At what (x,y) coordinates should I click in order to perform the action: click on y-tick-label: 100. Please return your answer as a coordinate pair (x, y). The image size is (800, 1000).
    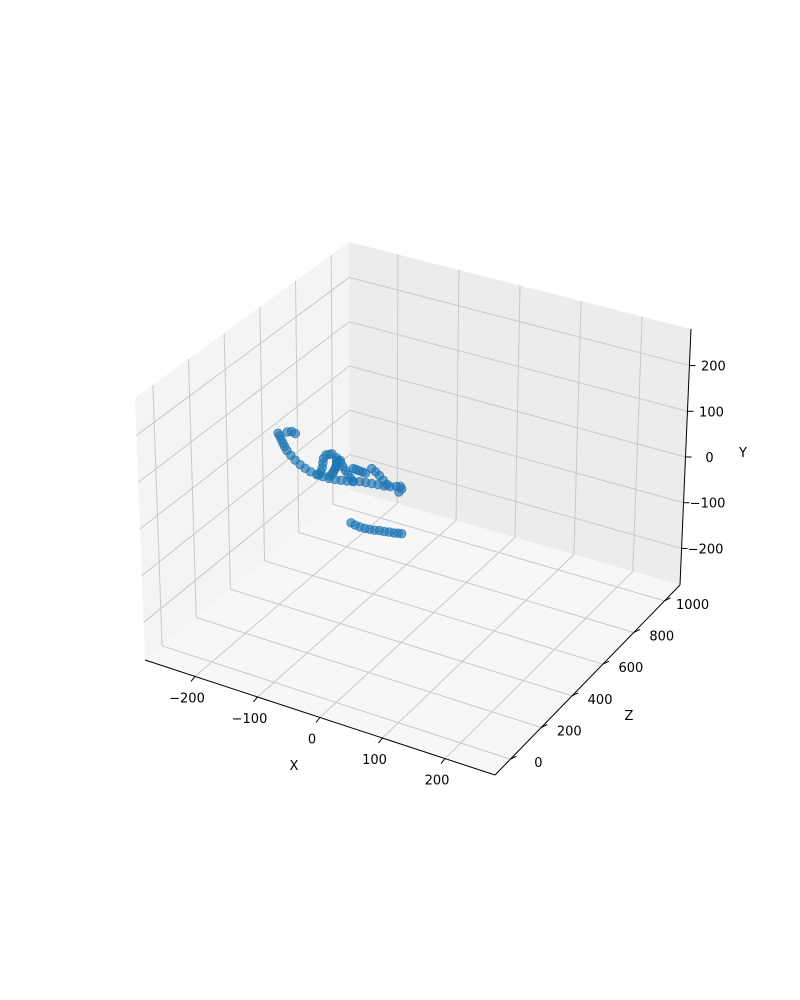
    Looking at the image, I should click on (711, 412).